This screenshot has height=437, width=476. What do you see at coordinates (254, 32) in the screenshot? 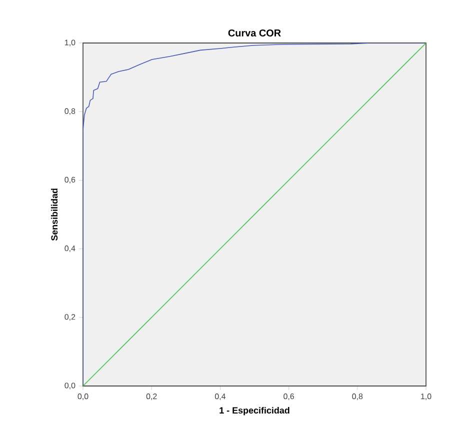
I see `chart-title: Curva COR` at bounding box center [254, 32].